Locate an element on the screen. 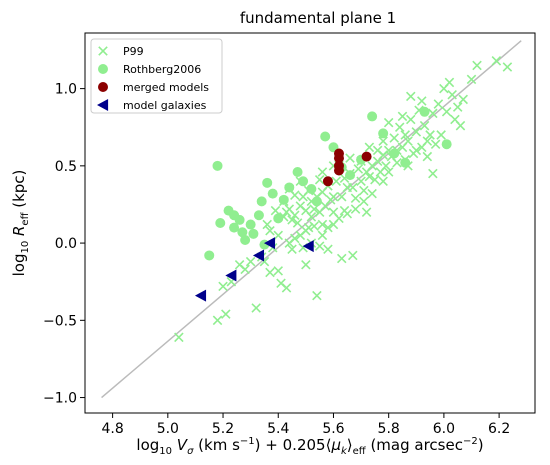  y-tick-label: 0.0 is located at coordinates (66, 244).